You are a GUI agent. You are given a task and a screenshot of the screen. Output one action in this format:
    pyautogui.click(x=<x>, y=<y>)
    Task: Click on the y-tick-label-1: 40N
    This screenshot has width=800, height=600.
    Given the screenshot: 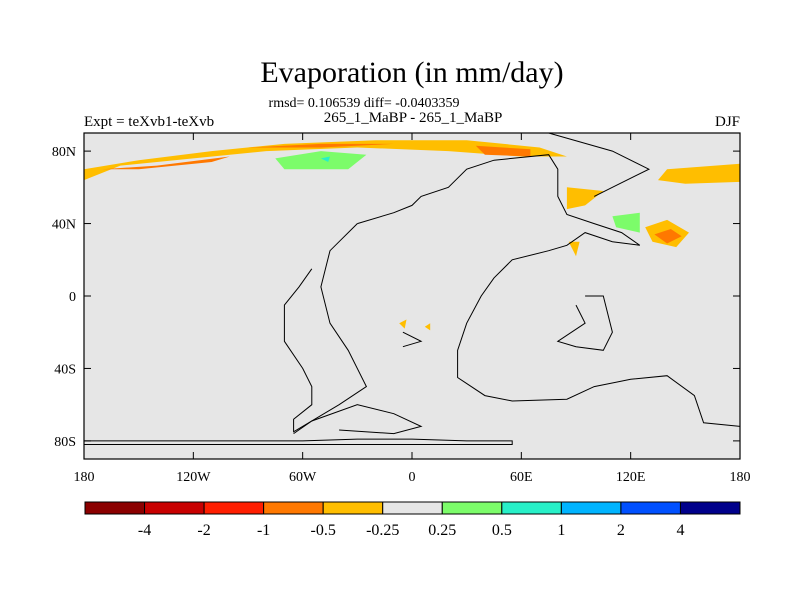 What is the action you would take?
    pyautogui.click(x=64, y=225)
    